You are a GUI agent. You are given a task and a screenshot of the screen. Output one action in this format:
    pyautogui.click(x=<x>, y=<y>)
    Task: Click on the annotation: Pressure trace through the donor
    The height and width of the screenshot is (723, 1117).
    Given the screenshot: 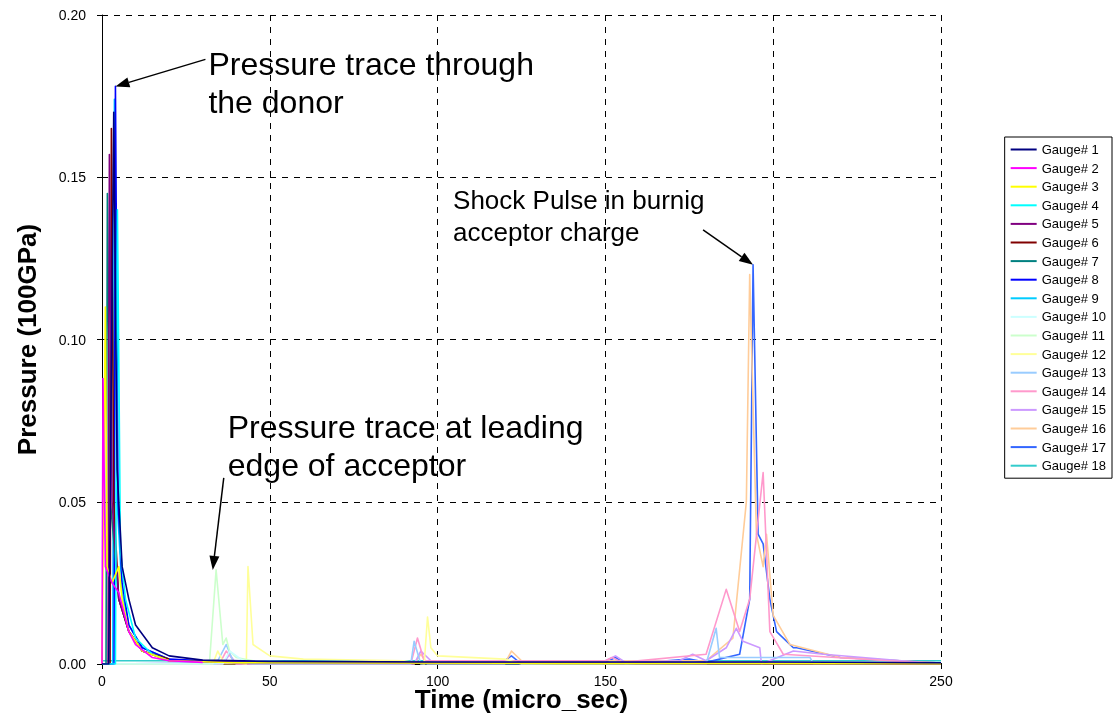 What is the action you would take?
    pyautogui.click(x=371, y=82)
    